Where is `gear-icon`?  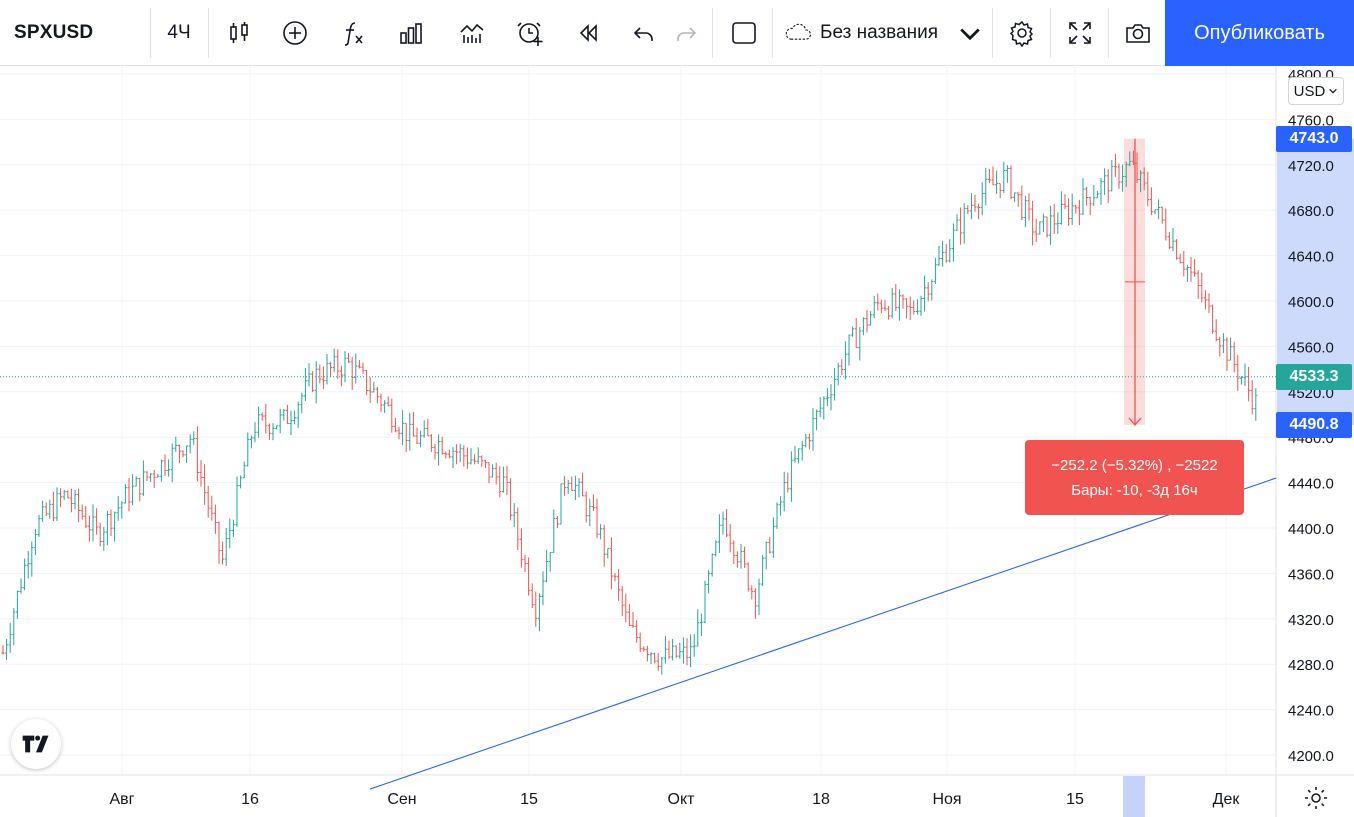
gear-icon is located at coordinates (1022, 33).